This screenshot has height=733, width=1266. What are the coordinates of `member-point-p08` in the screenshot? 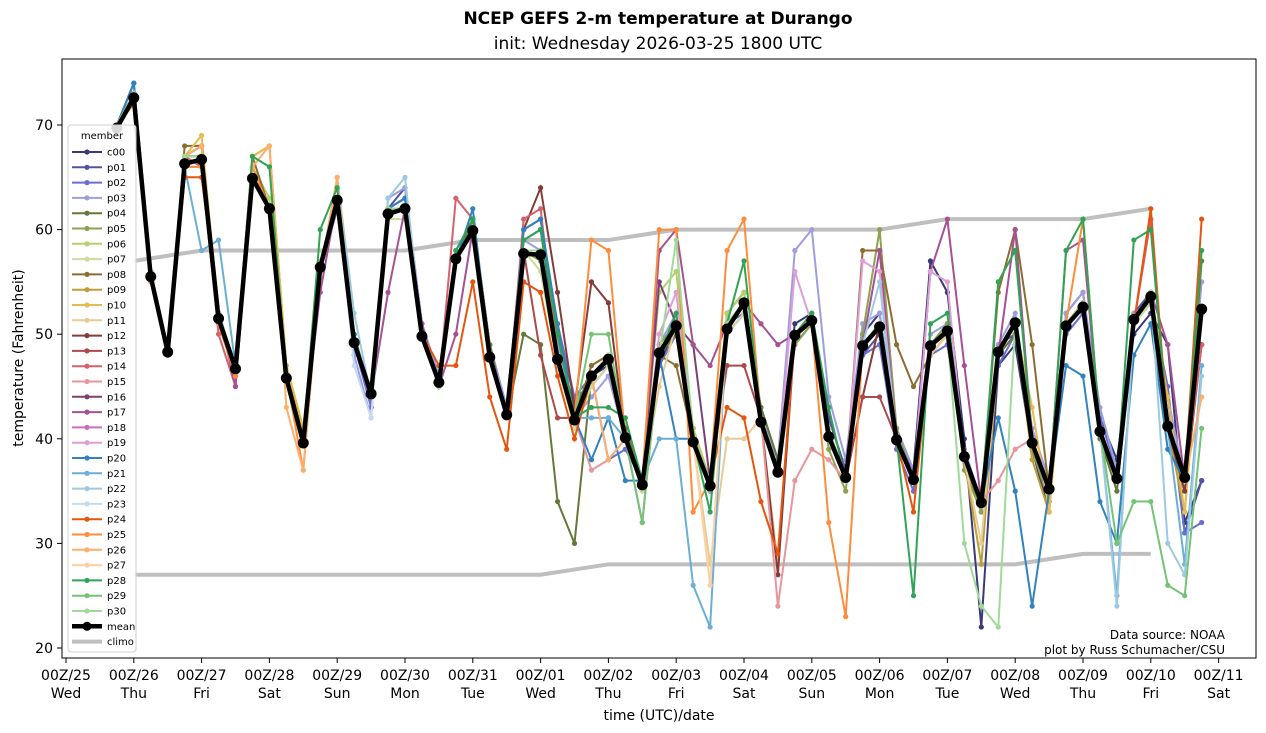 It's located at (591, 365).